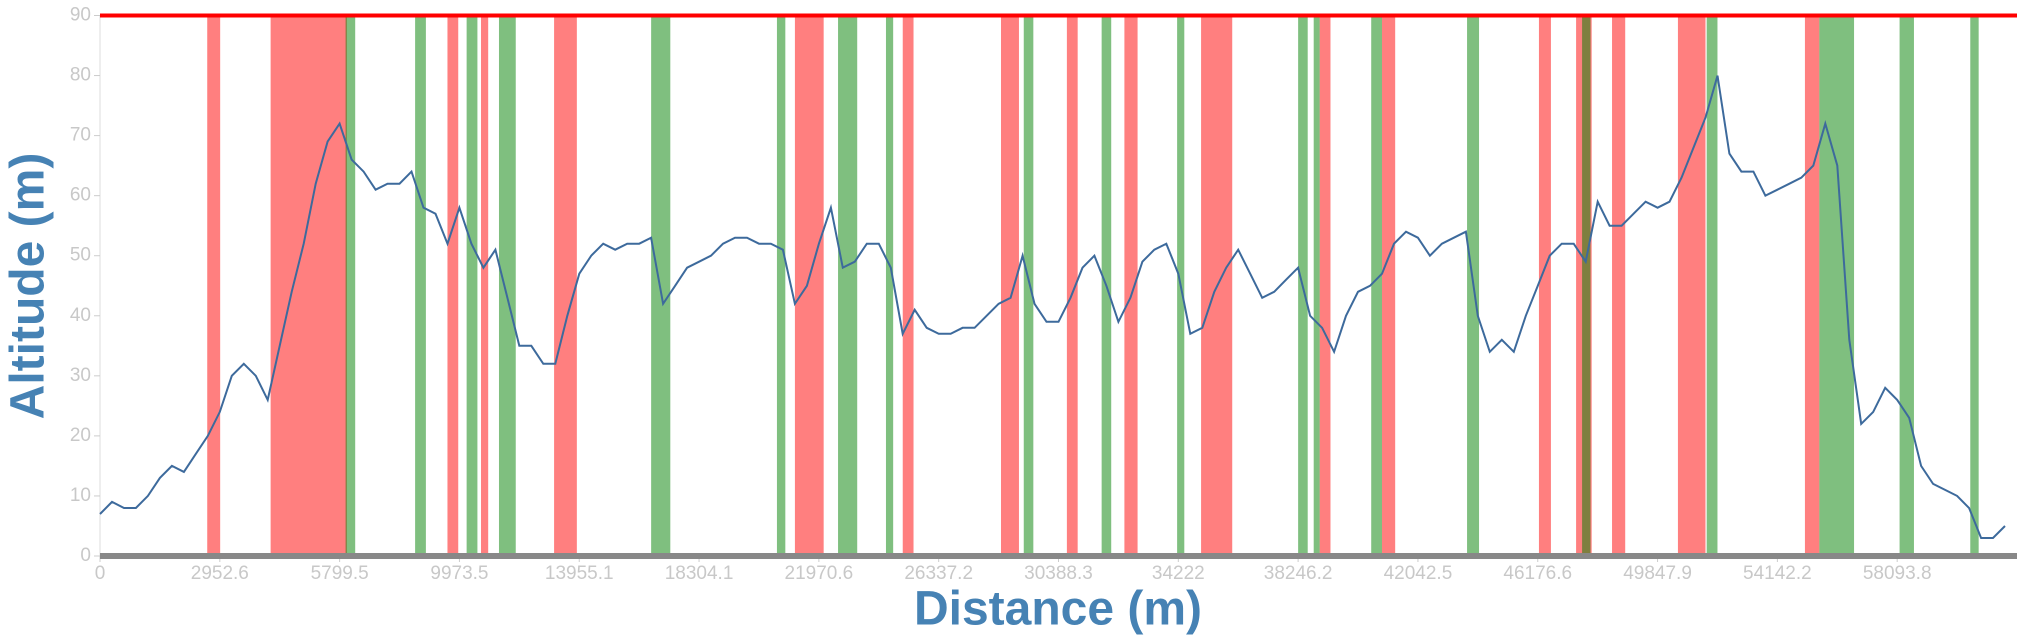 This screenshot has width=2027, height=641. What do you see at coordinates (1178, 573) in the screenshot?
I see `x-tick-label: 34222` at bounding box center [1178, 573].